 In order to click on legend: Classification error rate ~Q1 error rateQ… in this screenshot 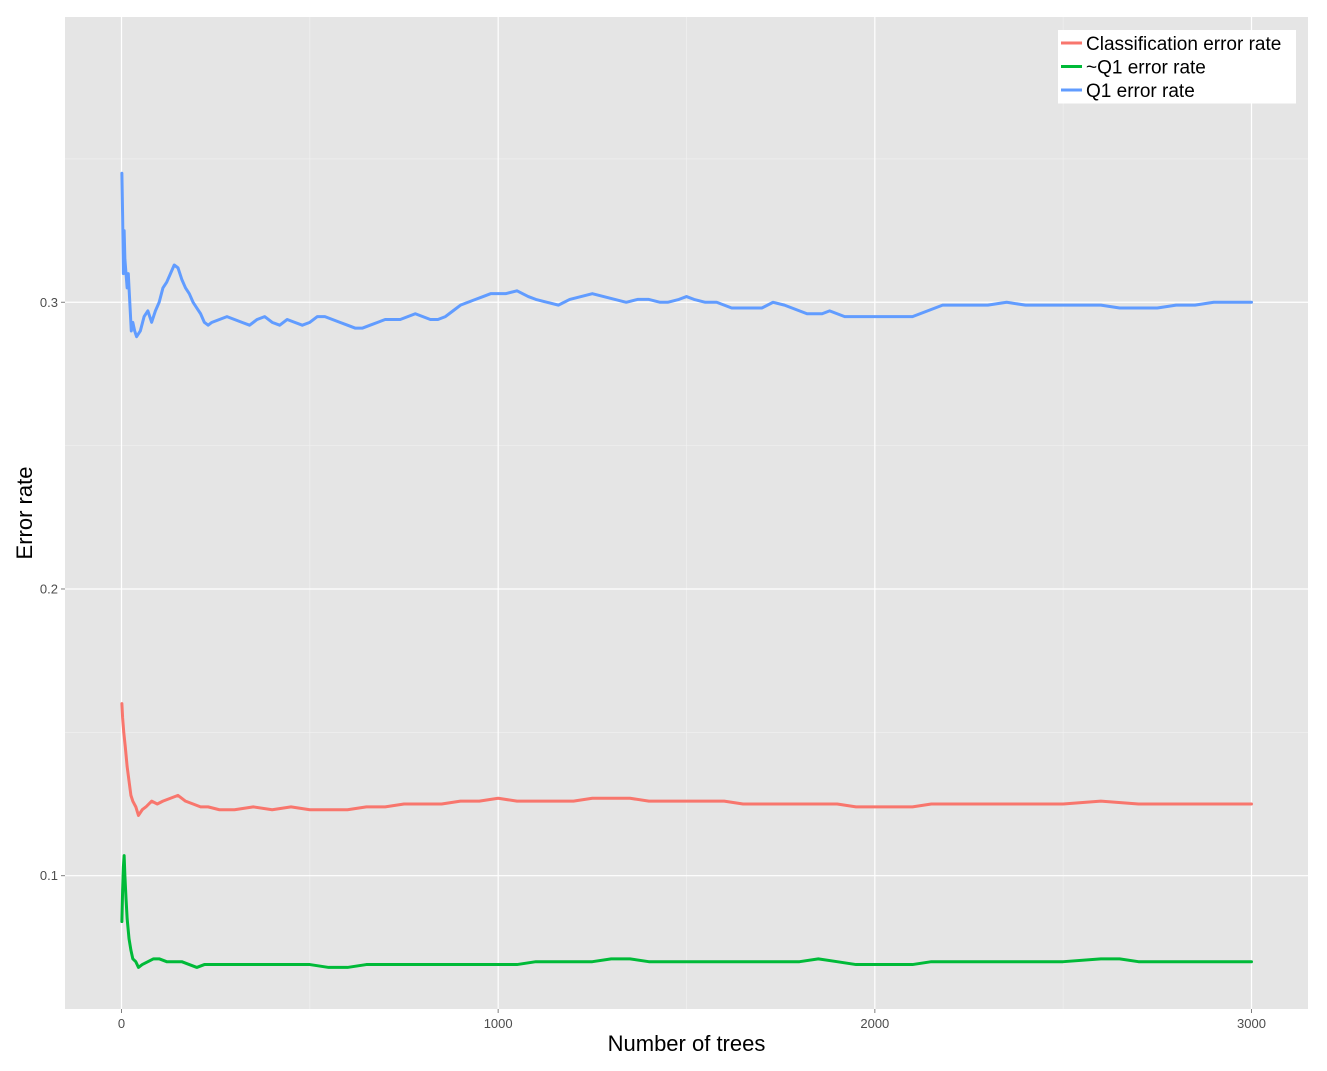, I will do `click(1177, 67)`.